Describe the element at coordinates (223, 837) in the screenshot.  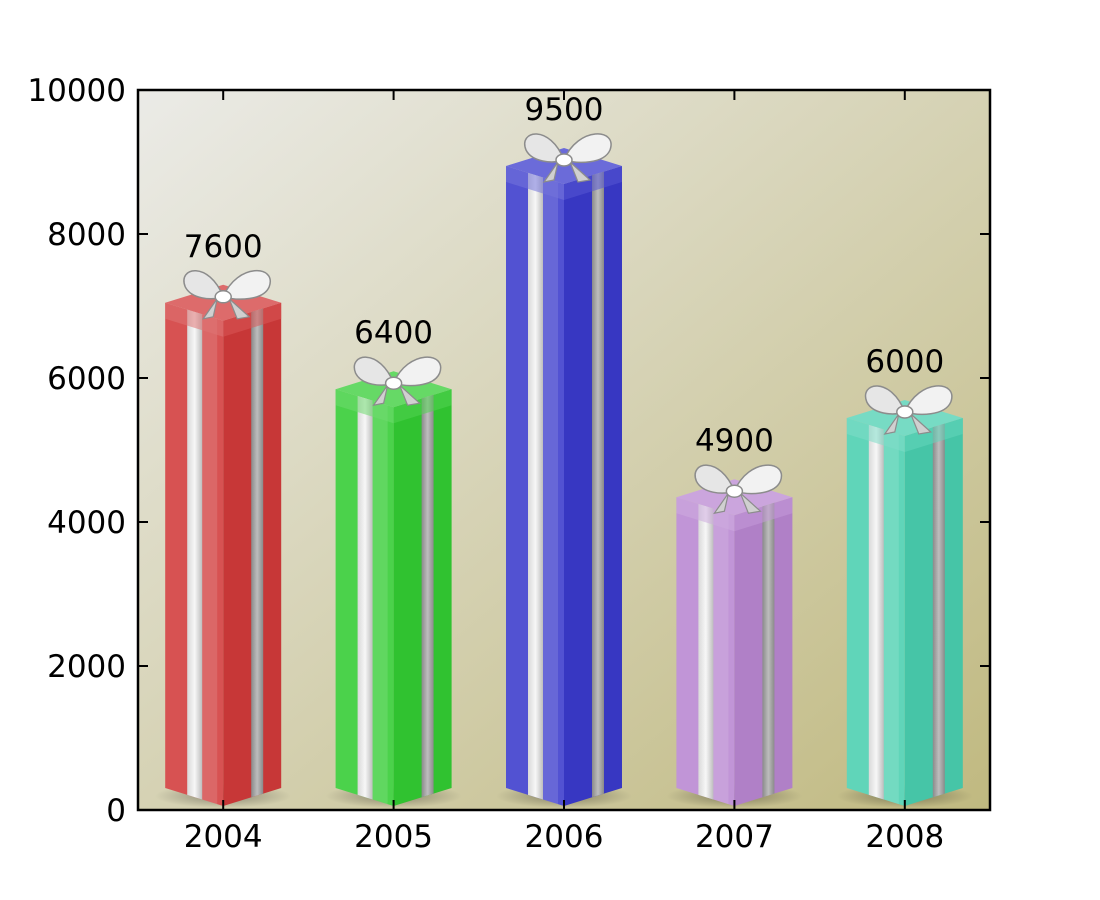
I see `x-tick-label: 2004` at that location.